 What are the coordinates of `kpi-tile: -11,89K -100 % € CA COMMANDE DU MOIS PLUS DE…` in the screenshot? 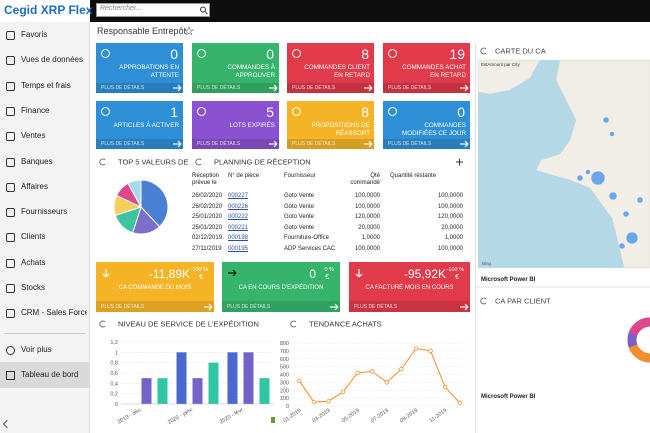 It's located at (155, 287).